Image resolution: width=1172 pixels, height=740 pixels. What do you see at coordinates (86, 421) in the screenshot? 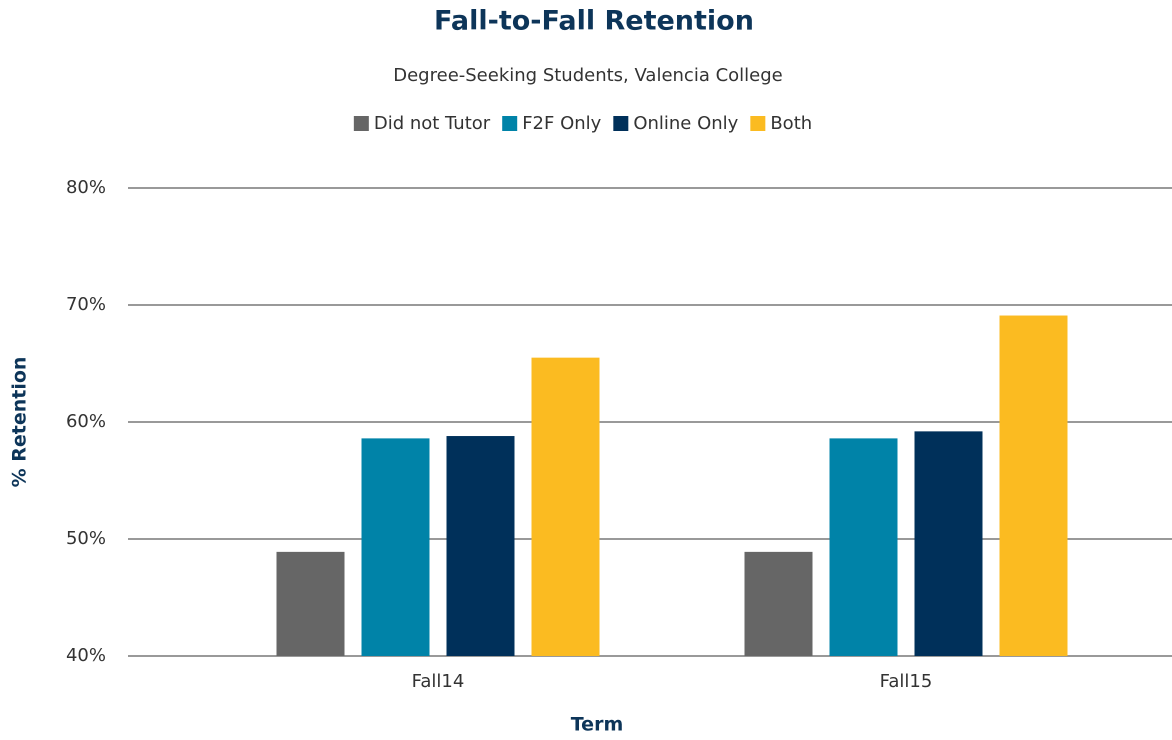
I see `y-tick-label: 60%` at bounding box center [86, 421].